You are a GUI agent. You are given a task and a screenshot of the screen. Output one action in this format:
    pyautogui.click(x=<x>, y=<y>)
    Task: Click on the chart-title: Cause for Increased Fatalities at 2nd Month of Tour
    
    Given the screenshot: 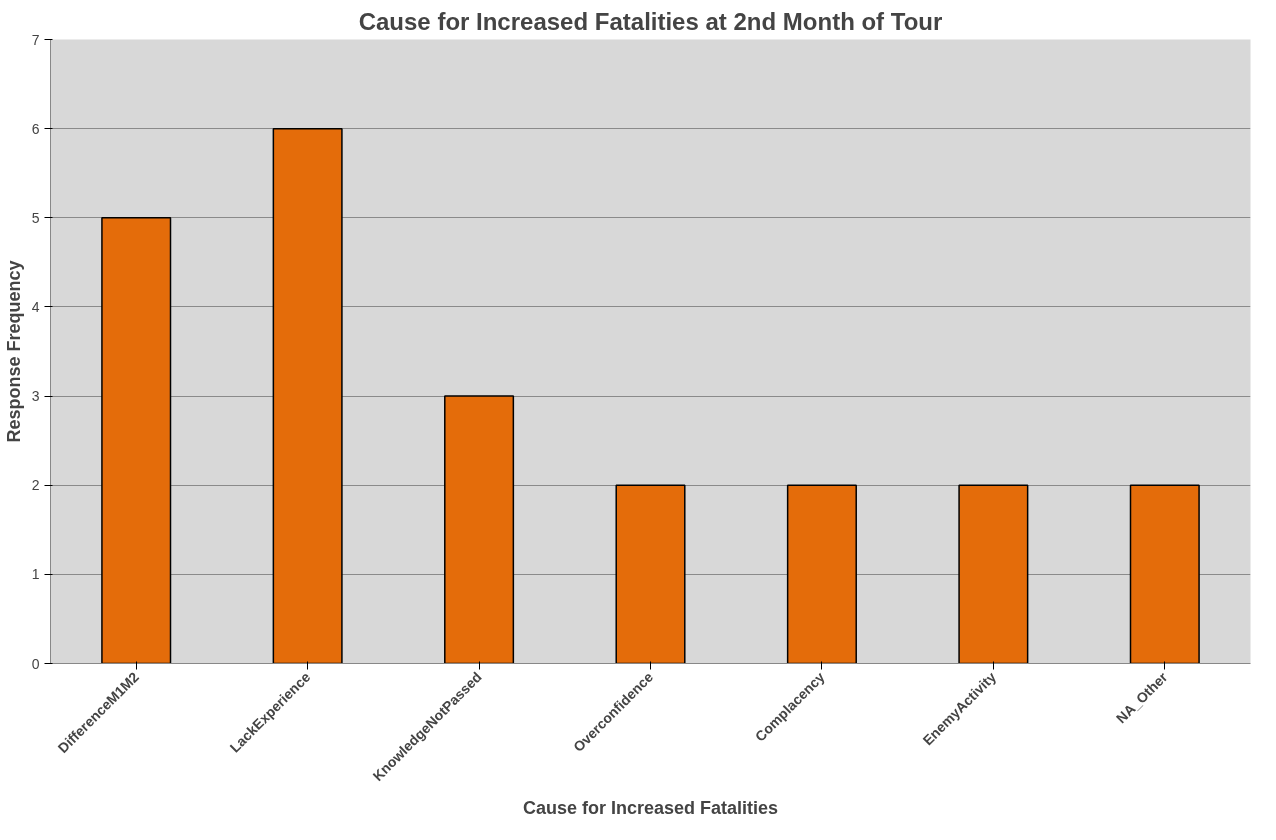 What is the action you would take?
    pyautogui.click(x=650, y=21)
    